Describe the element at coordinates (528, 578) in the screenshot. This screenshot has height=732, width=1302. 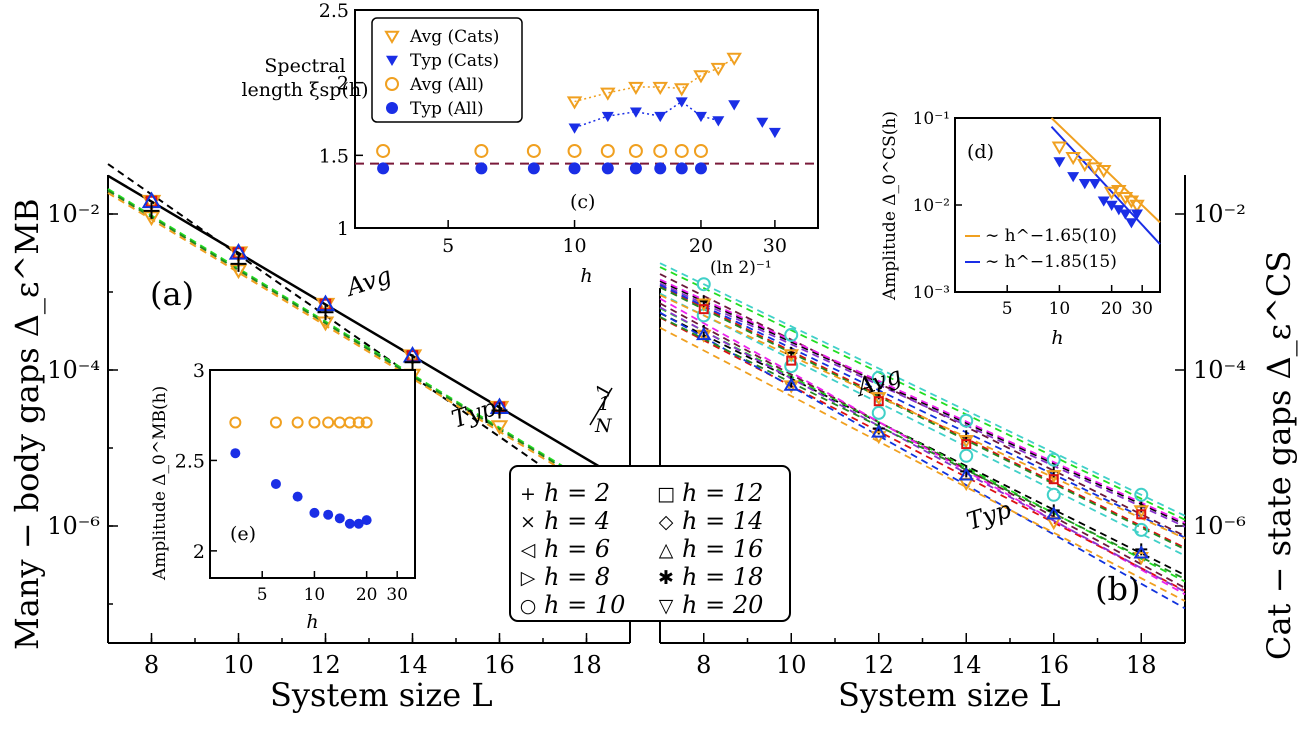
I see `legend-marker-h8: ▷` at that location.